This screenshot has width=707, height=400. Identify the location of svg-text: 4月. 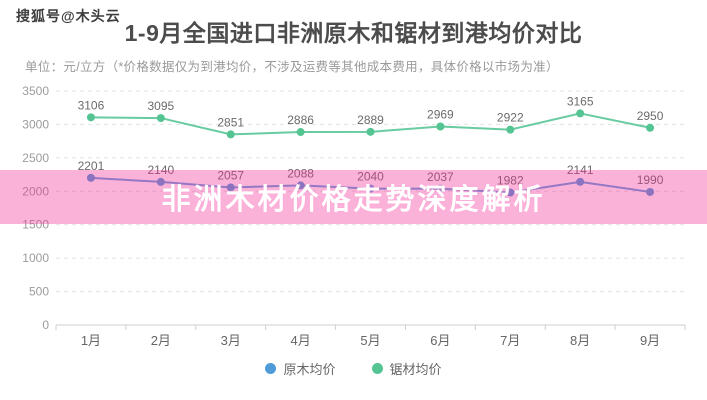
(300, 340).